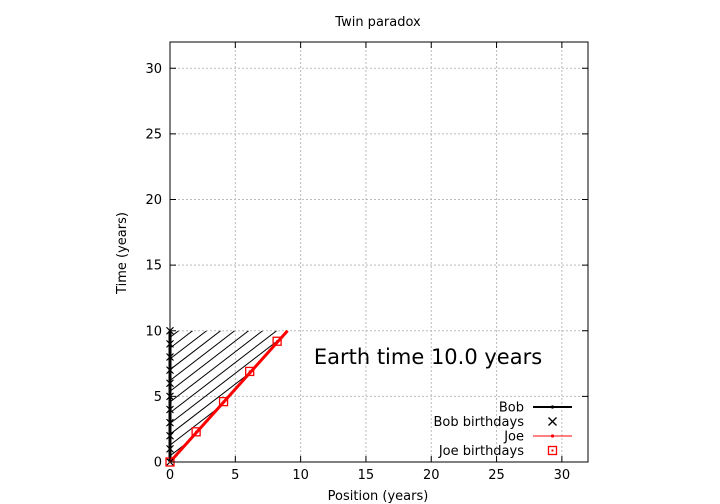 The height and width of the screenshot is (504, 720). Describe the element at coordinates (511, 408) in the screenshot. I see `legend-label: Bob` at that location.